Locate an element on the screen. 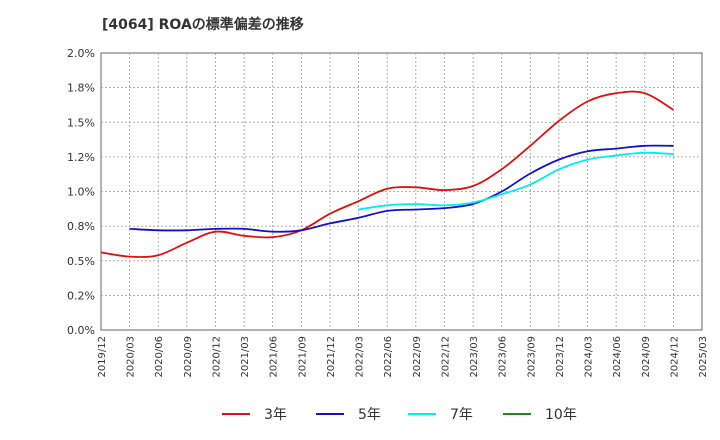 This screenshot has width=720, height=440. x-tick-label: 2022/03 is located at coordinates (360, 357).